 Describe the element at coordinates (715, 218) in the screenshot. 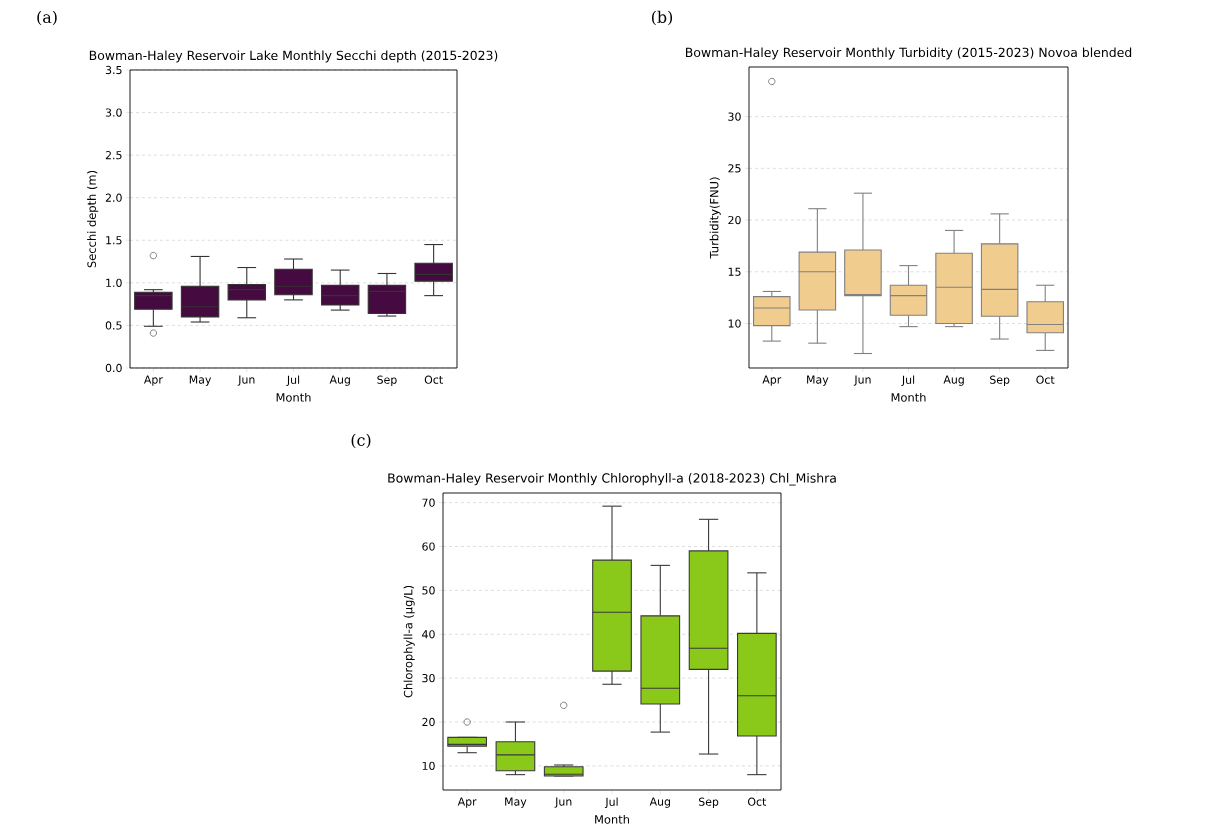

I see `y-axis-title: Turbidity(FNU)` at that location.